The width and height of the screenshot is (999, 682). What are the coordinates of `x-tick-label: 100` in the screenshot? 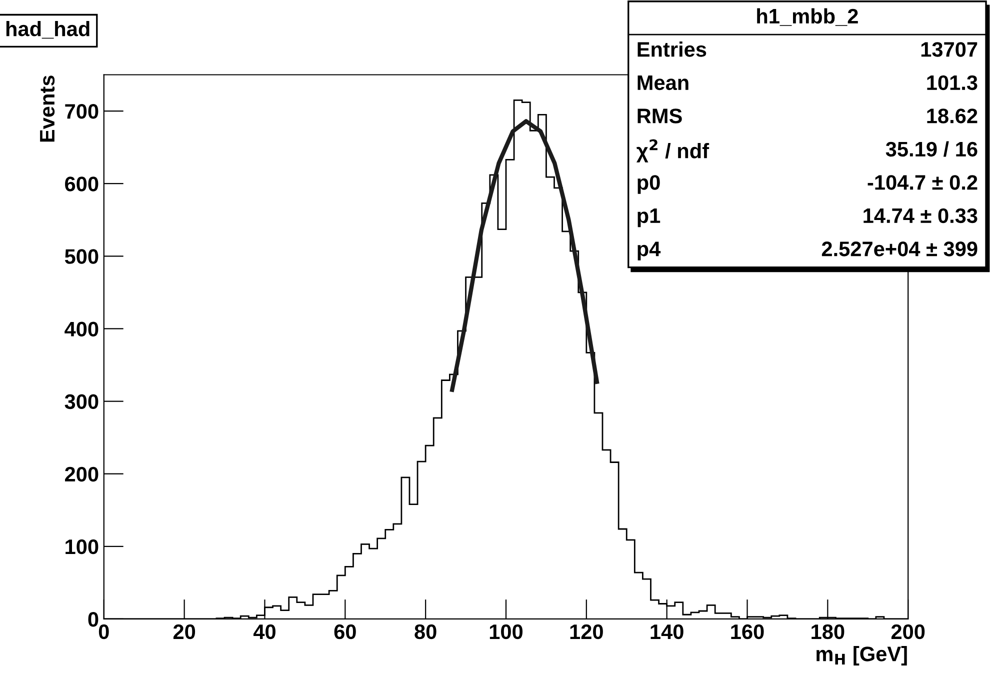 It's located at (506, 632).